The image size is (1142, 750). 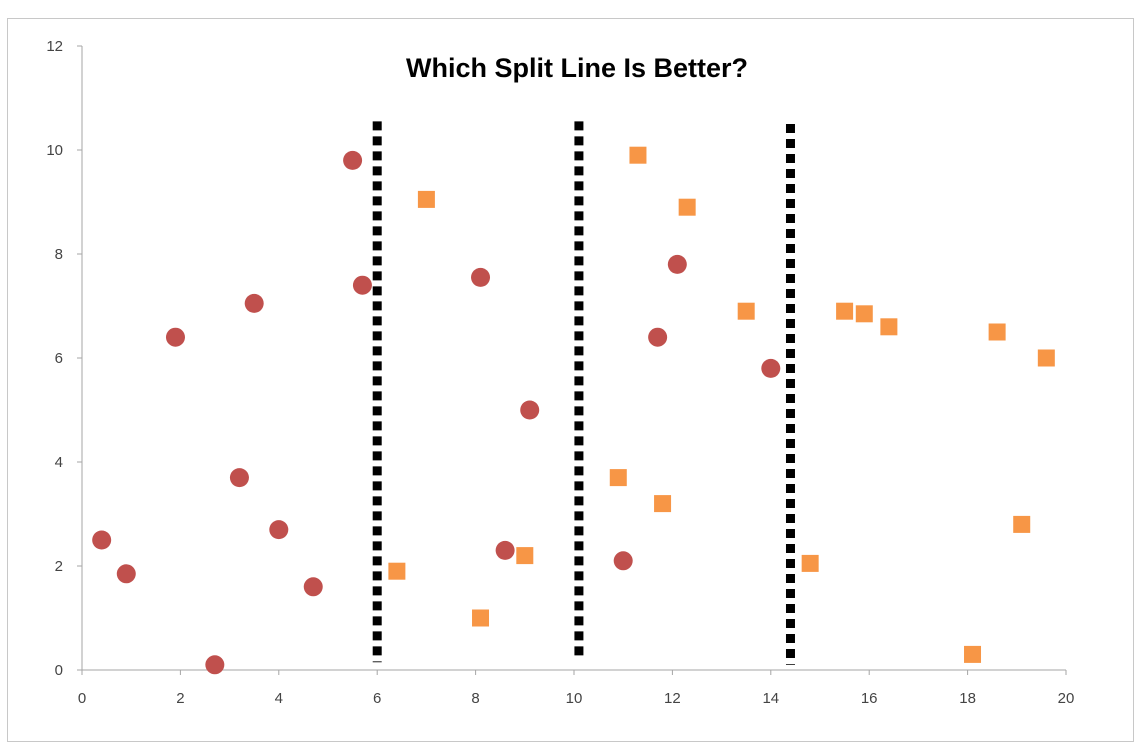 I want to click on x-tick-label: 6, so click(x=377, y=698).